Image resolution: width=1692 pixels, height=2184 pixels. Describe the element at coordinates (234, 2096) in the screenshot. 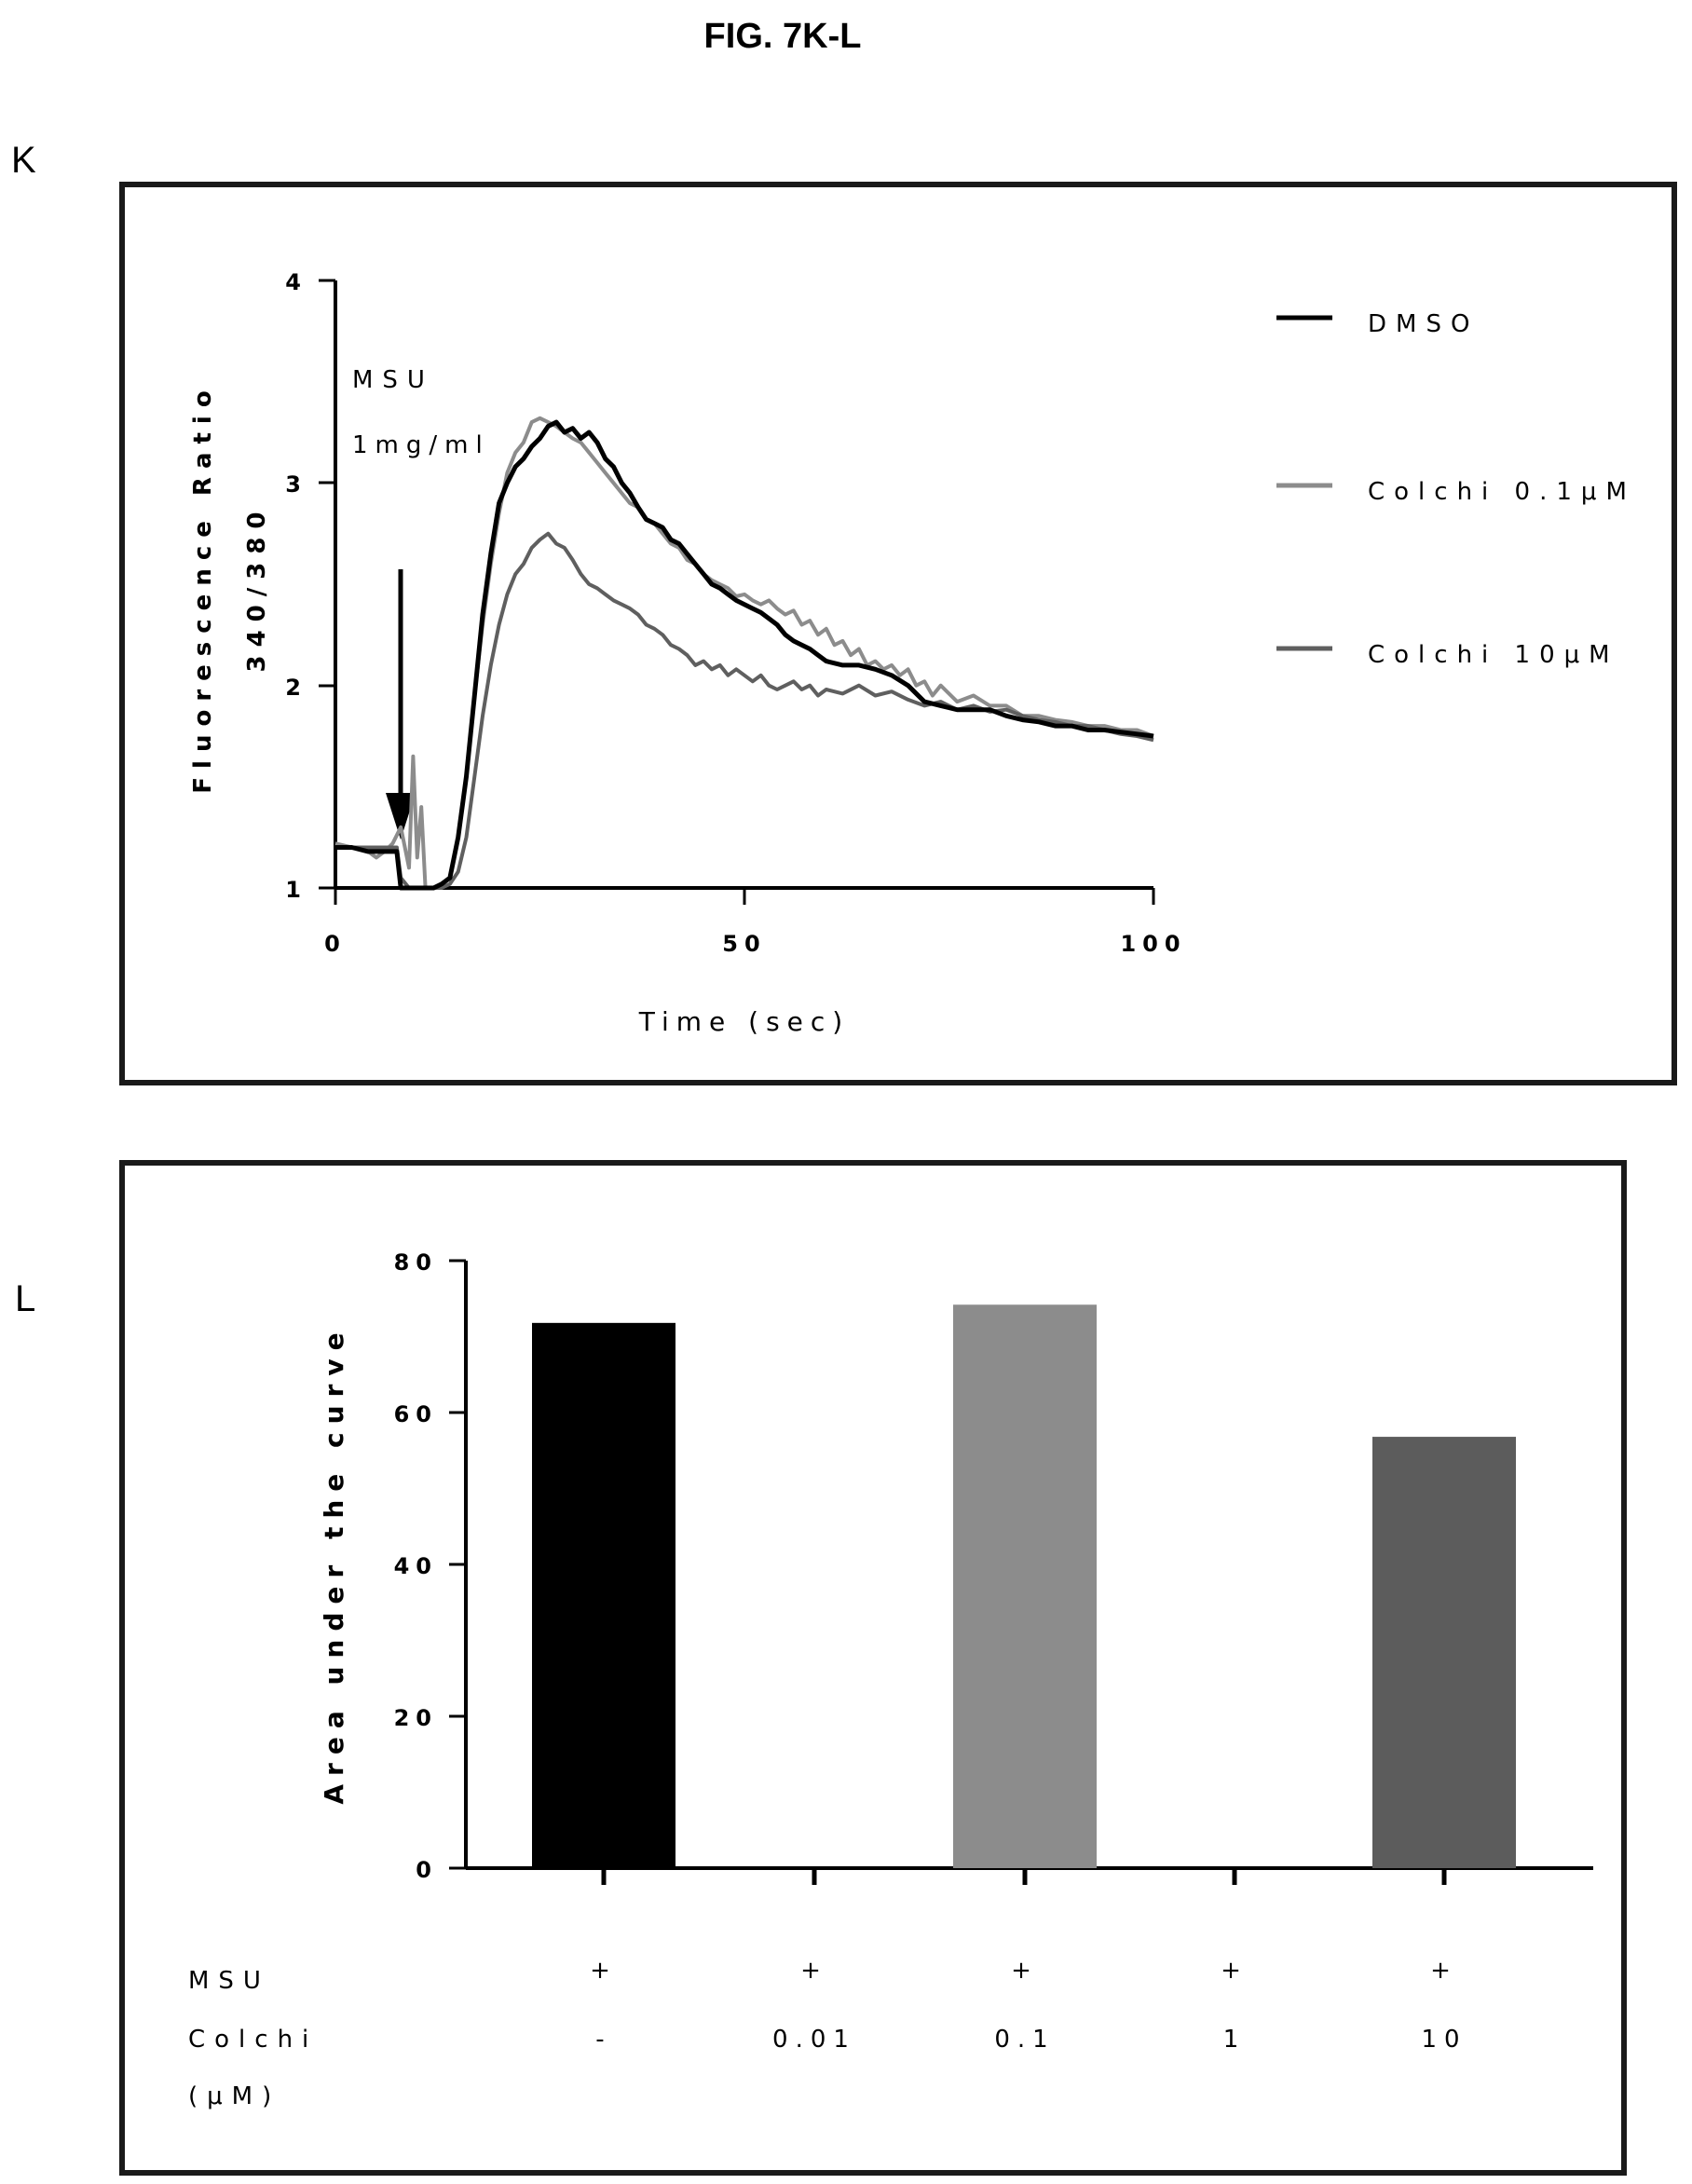

I see `row-label-unit: (μM)` at that location.